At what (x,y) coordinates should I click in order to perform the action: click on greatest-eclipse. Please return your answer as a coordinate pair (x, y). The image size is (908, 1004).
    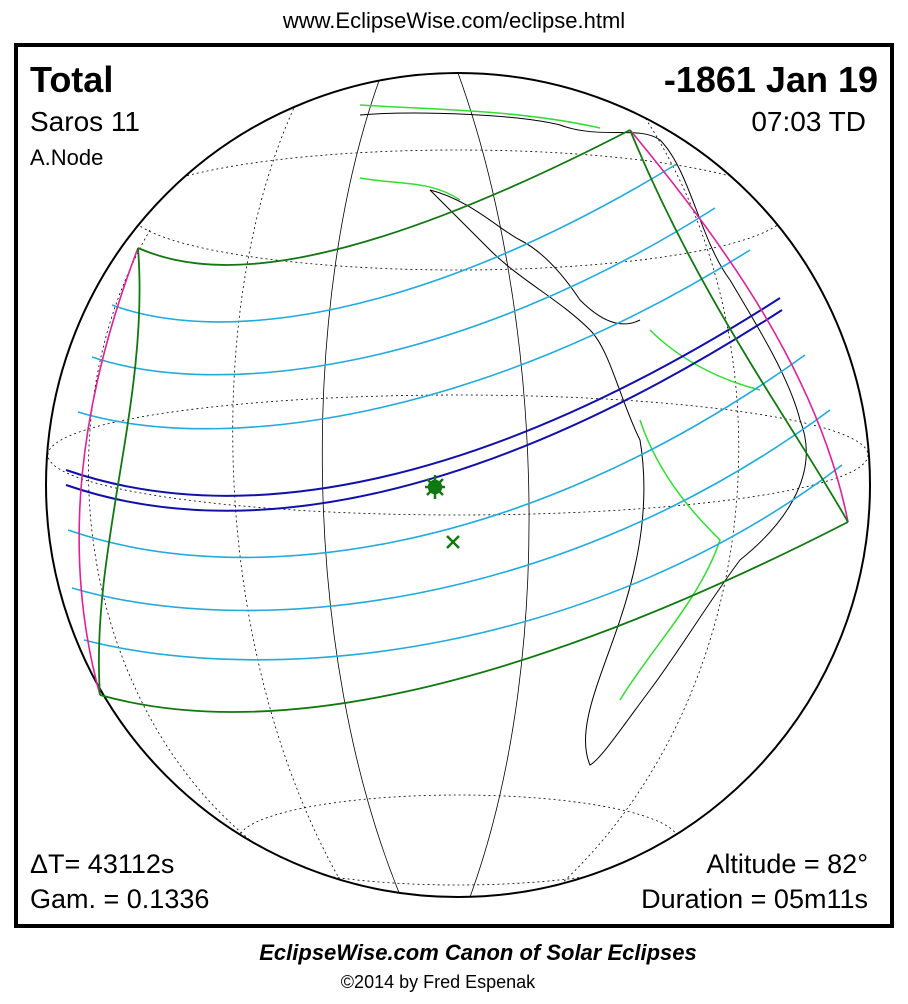
    Looking at the image, I should click on (435, 487).